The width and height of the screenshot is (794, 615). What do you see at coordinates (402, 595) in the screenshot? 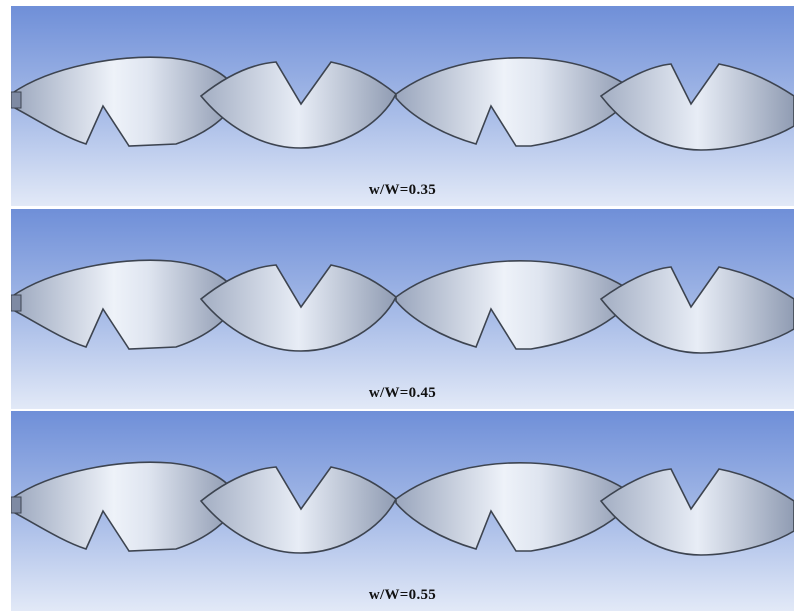
I see `panel-caption-3: w/W=0.55` at bounding box center [402, 595].